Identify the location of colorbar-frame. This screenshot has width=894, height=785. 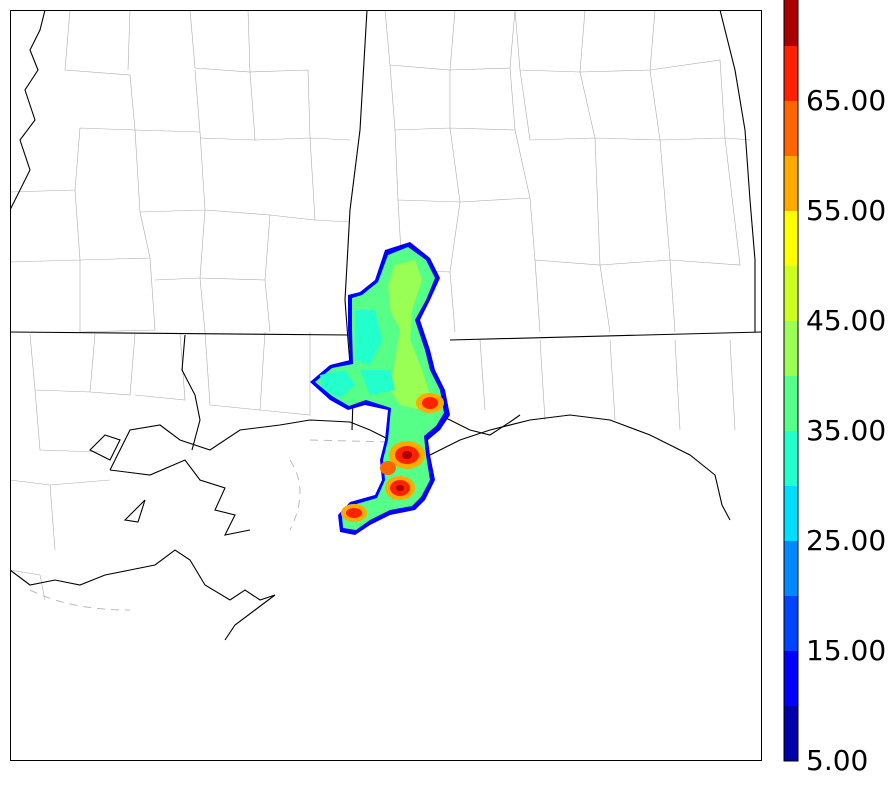
(791, 381).